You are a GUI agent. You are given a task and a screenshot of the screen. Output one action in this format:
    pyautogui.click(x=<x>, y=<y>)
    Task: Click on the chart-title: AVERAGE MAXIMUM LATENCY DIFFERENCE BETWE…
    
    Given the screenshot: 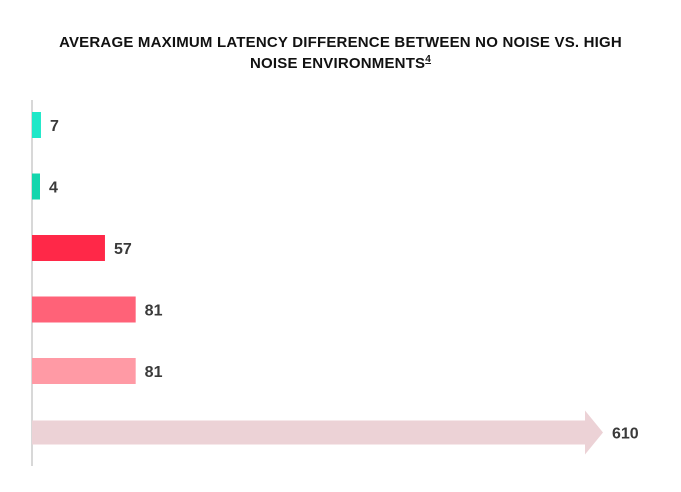 What is the action you would take?
    pyautogui.click(x=340, y=53)
    